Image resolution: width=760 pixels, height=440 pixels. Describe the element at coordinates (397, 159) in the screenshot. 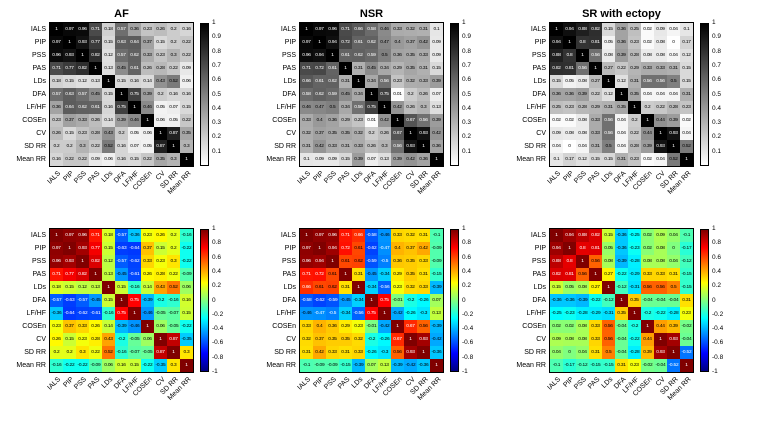

I see `matrix-cell: 0.39` at that location.